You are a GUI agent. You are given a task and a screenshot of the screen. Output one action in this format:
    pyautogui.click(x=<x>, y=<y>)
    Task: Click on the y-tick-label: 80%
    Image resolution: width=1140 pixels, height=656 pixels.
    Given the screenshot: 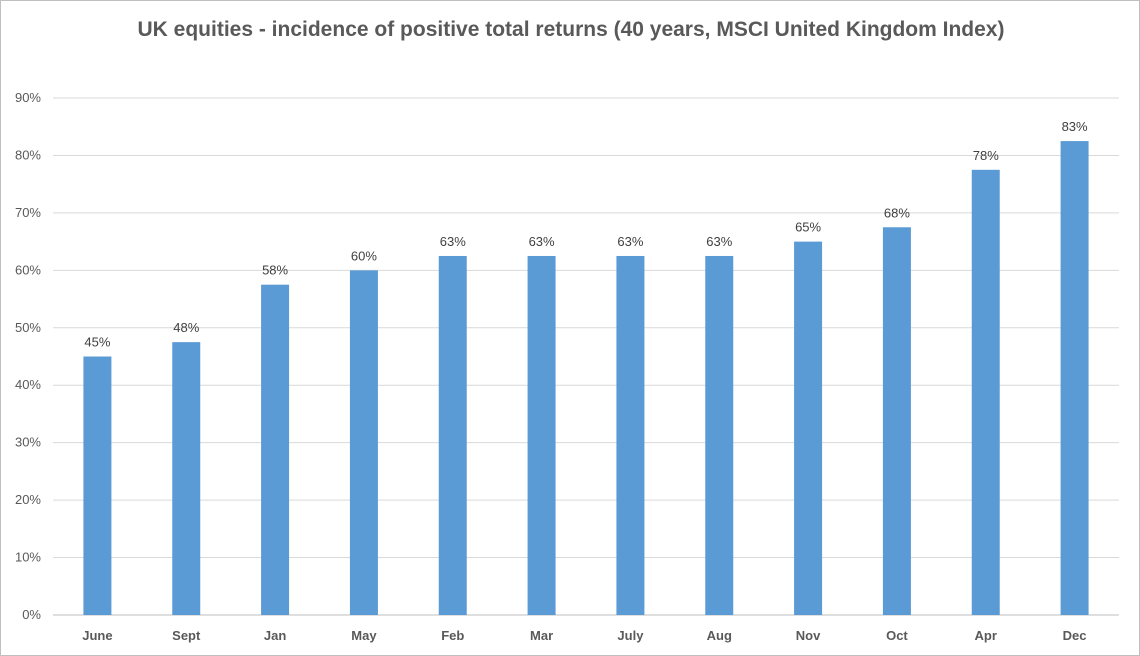 What is the action you would take?
    pyautogui.click(x=28, y=154)
    